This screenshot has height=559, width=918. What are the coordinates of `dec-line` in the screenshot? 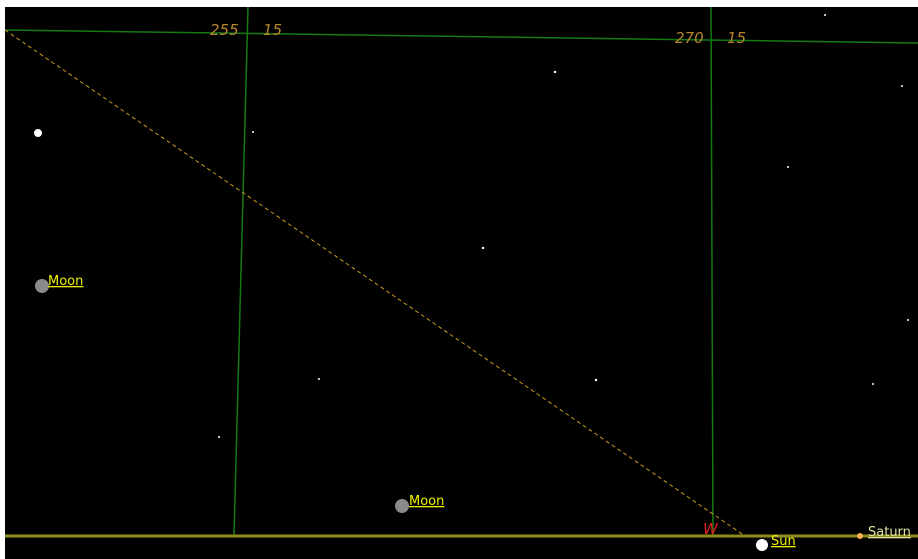 It's located at (461, 36).